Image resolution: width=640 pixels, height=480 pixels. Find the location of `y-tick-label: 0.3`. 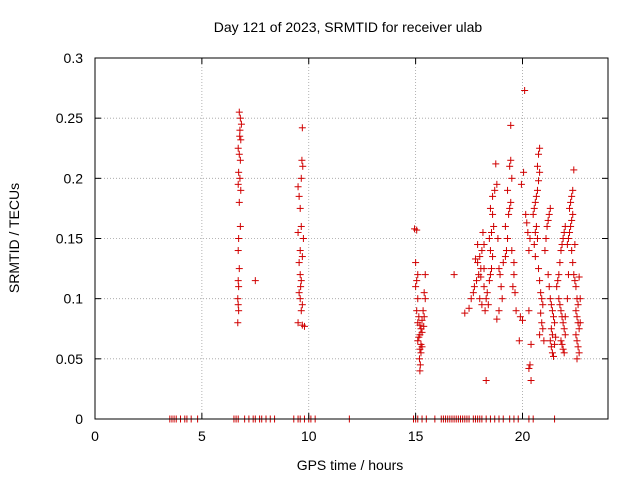

y-tick-label: 0.3 is located at coordinates (74, 58).